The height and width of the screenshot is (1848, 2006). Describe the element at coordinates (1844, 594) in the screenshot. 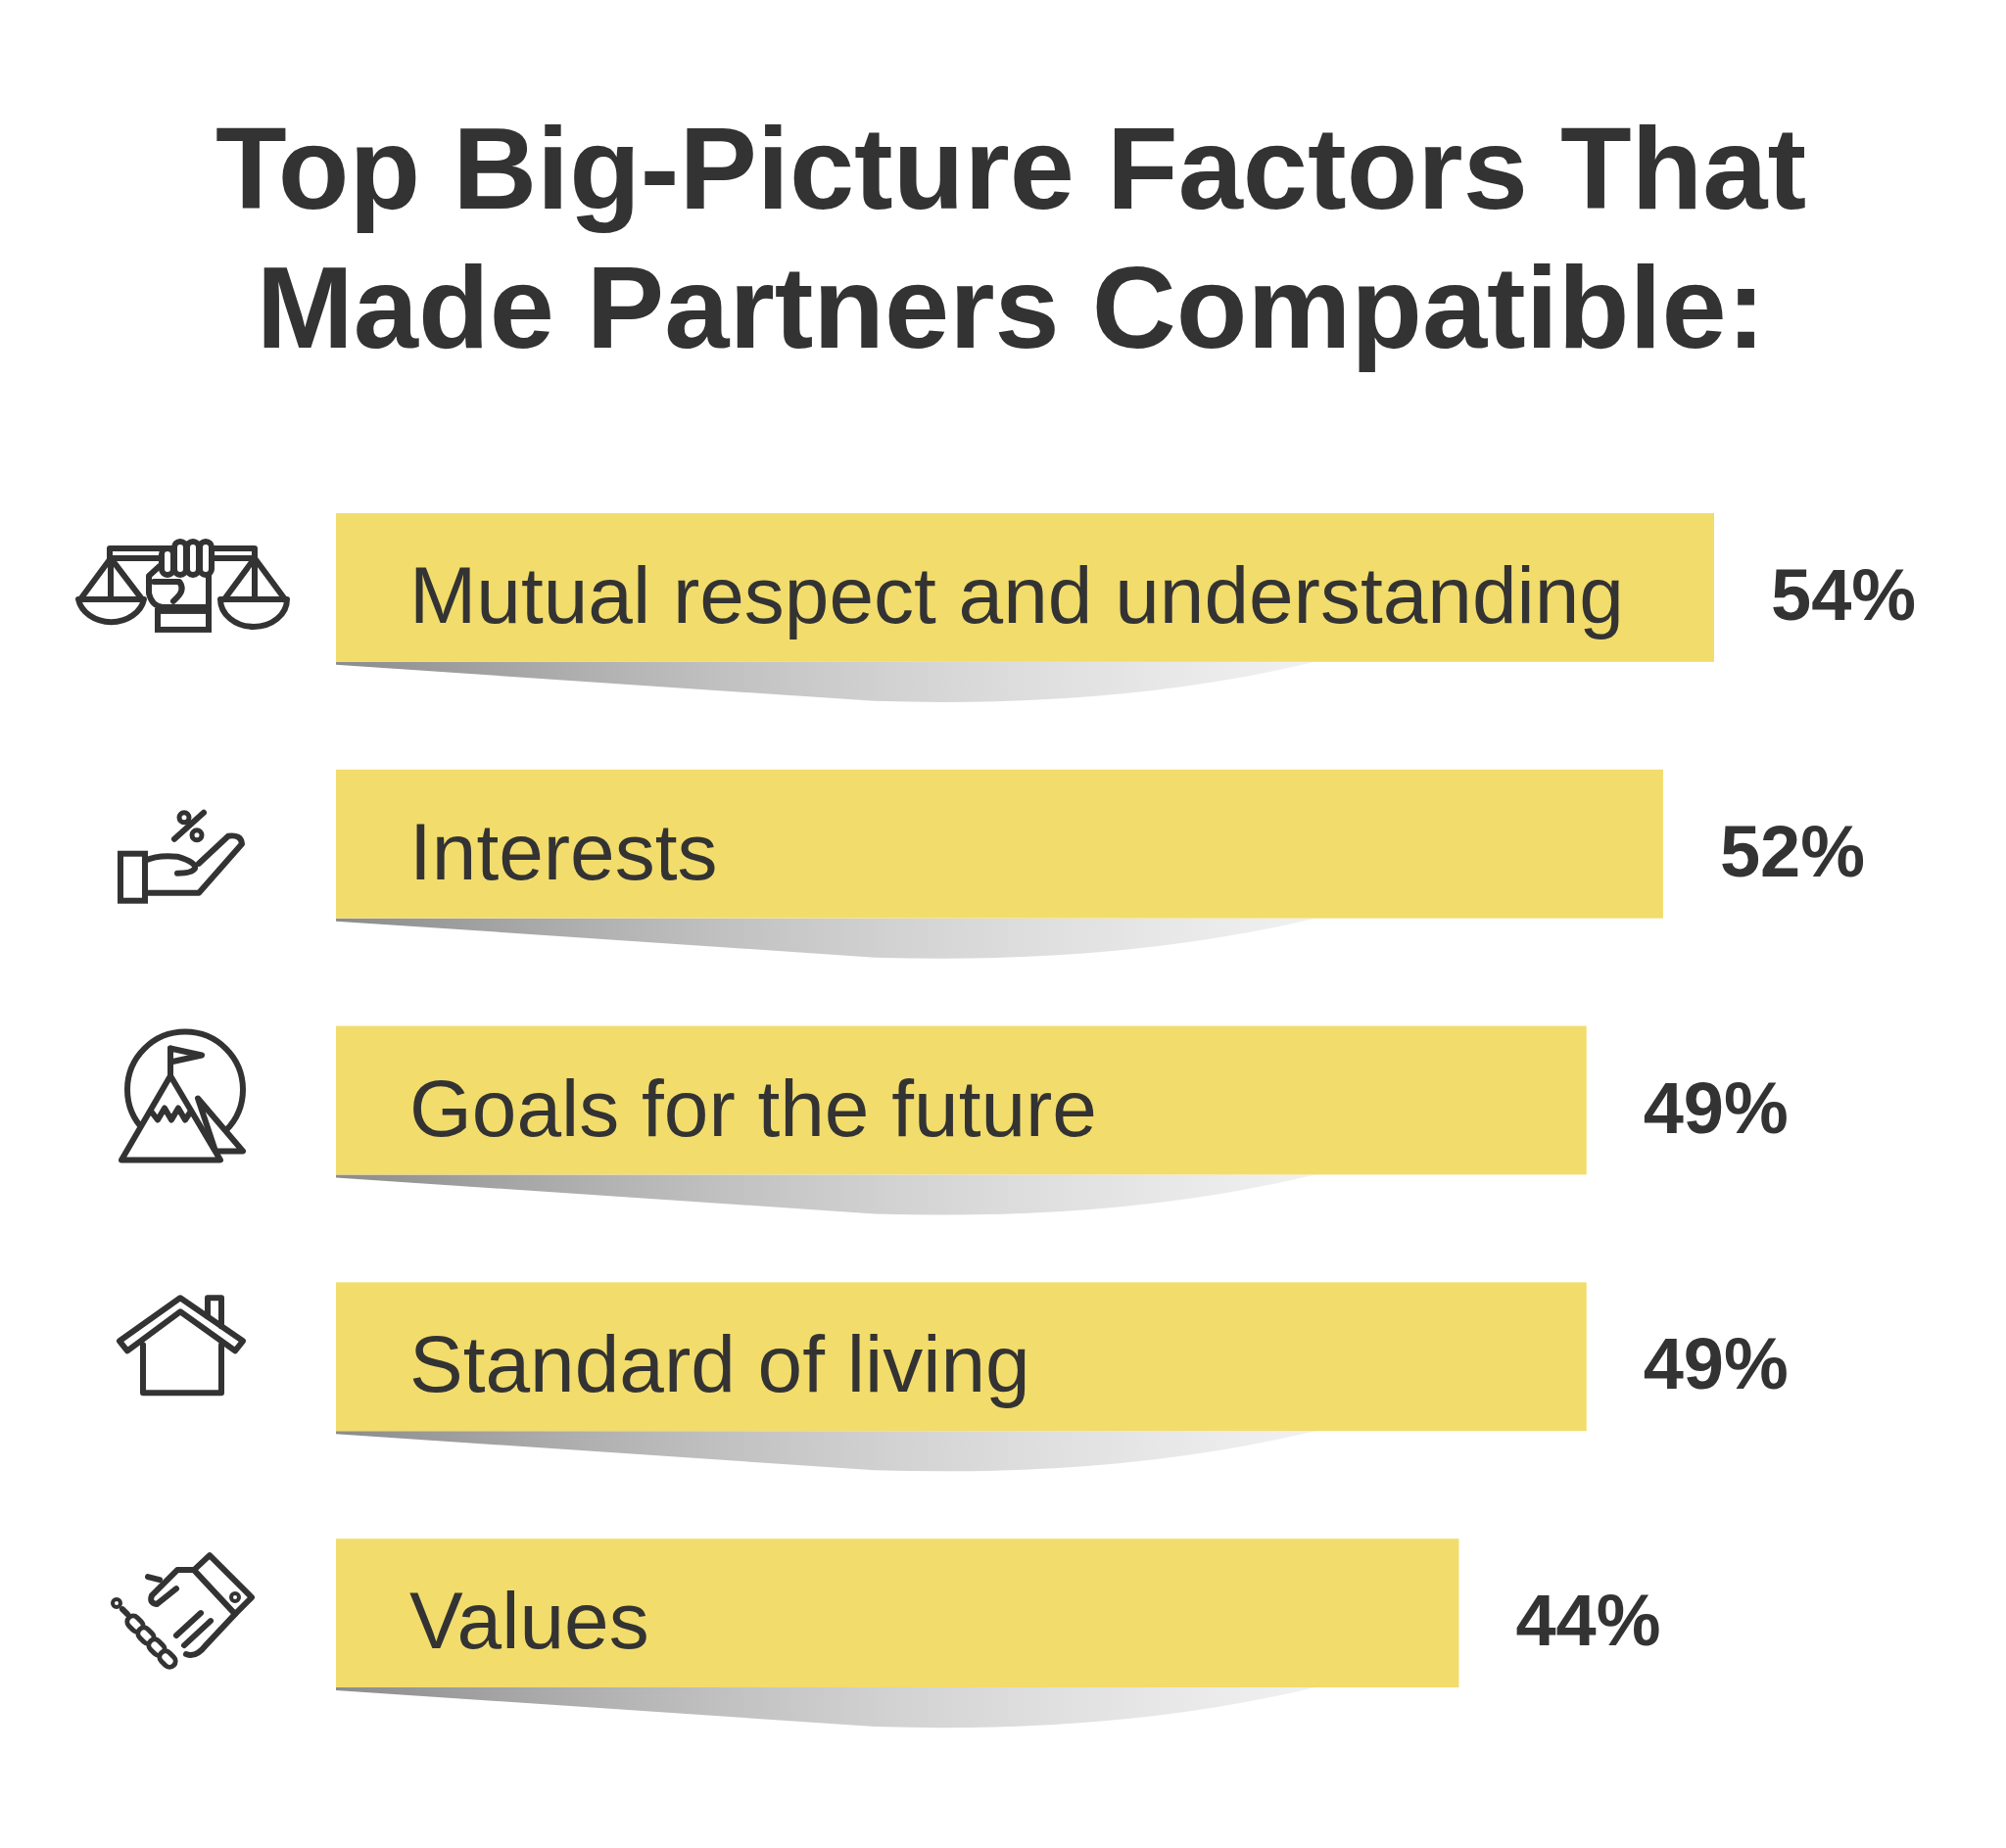

I see `data-label: 54%` at that location.